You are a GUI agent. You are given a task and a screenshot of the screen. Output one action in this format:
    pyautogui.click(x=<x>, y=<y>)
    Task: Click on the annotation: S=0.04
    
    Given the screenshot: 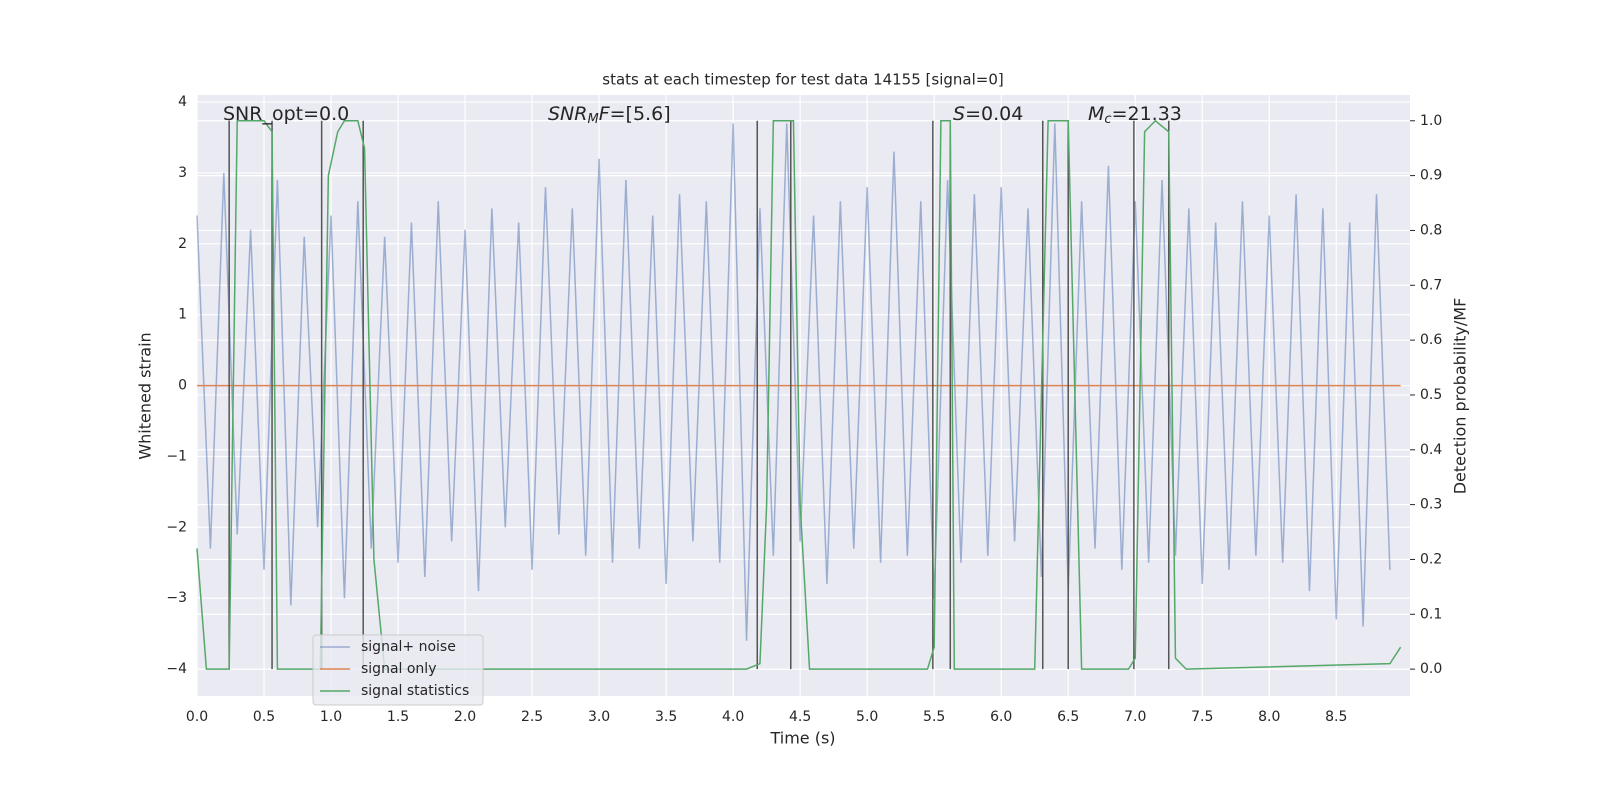 What is the action you would take?
    pyautogui.click(x=988, y=114)
    